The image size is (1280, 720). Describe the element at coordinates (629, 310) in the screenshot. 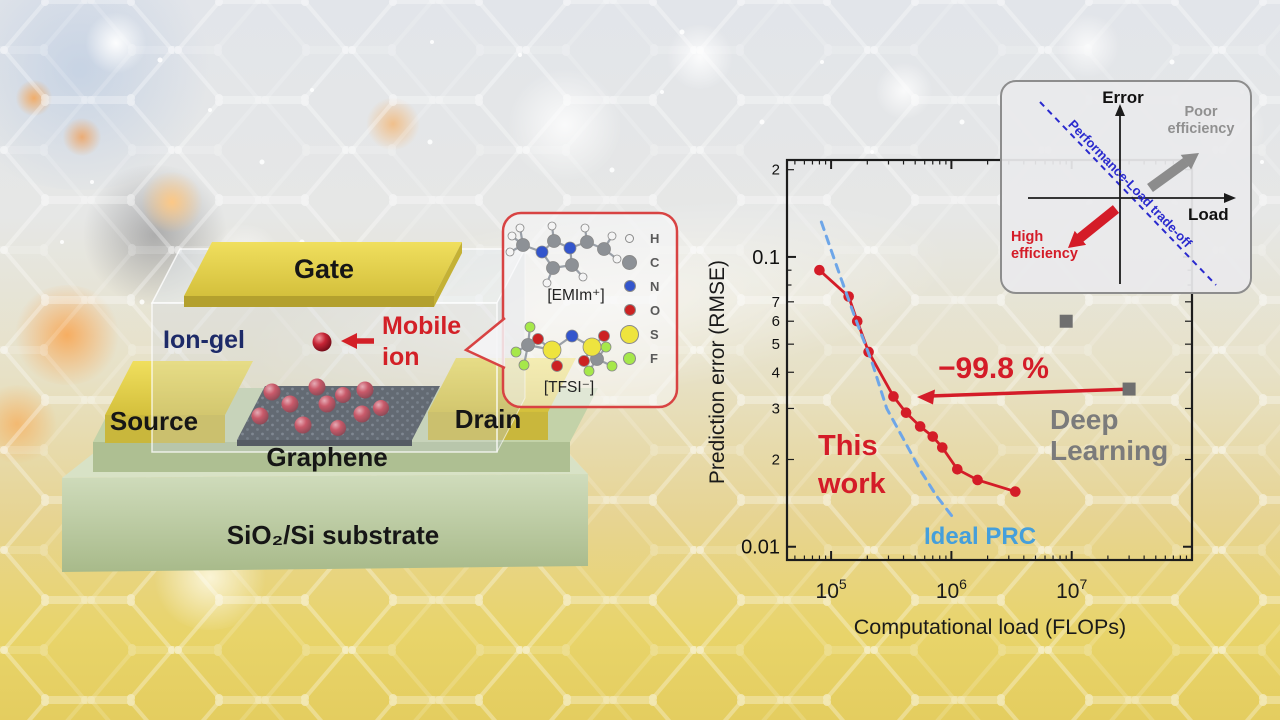

I see `legend-atom-O-icon` at that location.